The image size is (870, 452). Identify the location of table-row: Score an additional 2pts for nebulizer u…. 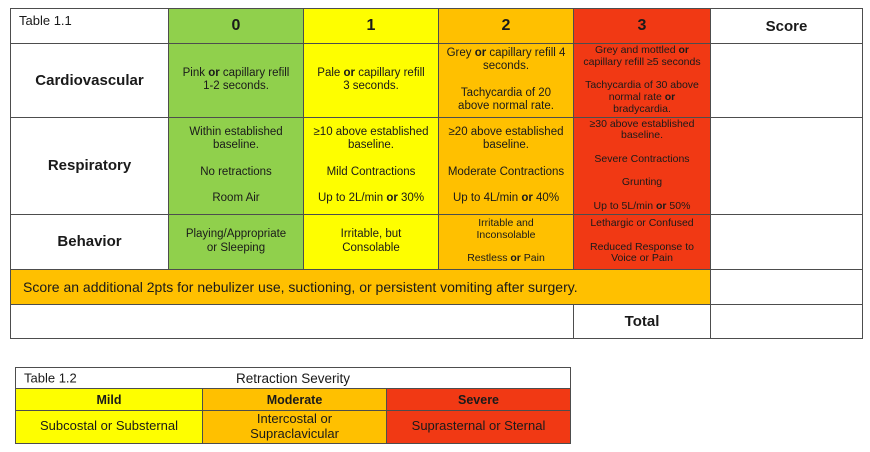
(436, 286).